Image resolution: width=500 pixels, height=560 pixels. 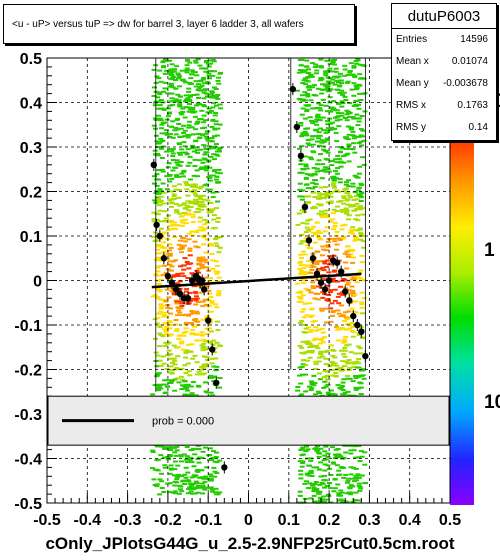 I want to click on x-tick-label: -0.2, so click(x=168, y=520).